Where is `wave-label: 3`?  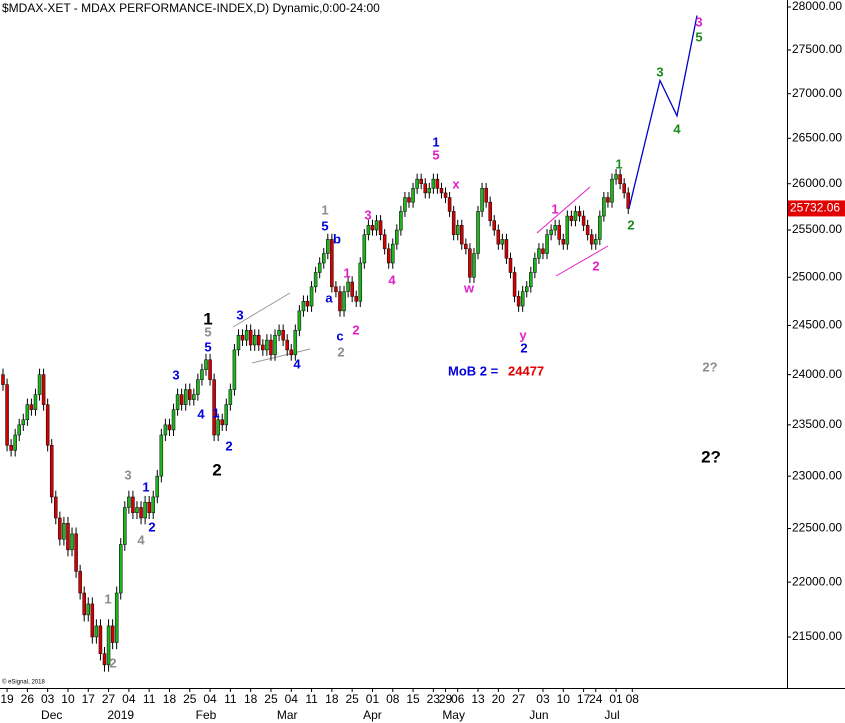 wave-label: 3 is located at coordinates (239, 314).